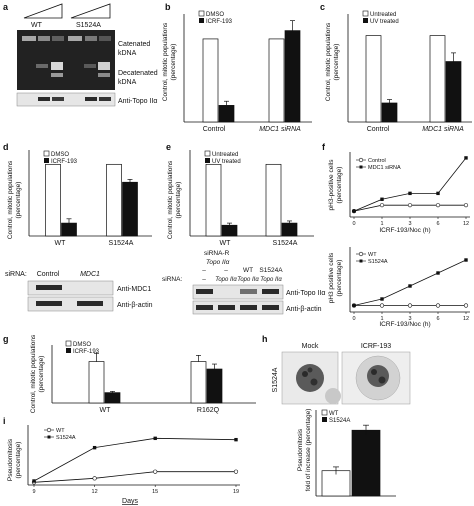 The width and height of the screenshot is (474, 506). I want to click on ylabel-d-line1: Control, mitotic populations, so click(10, 199).